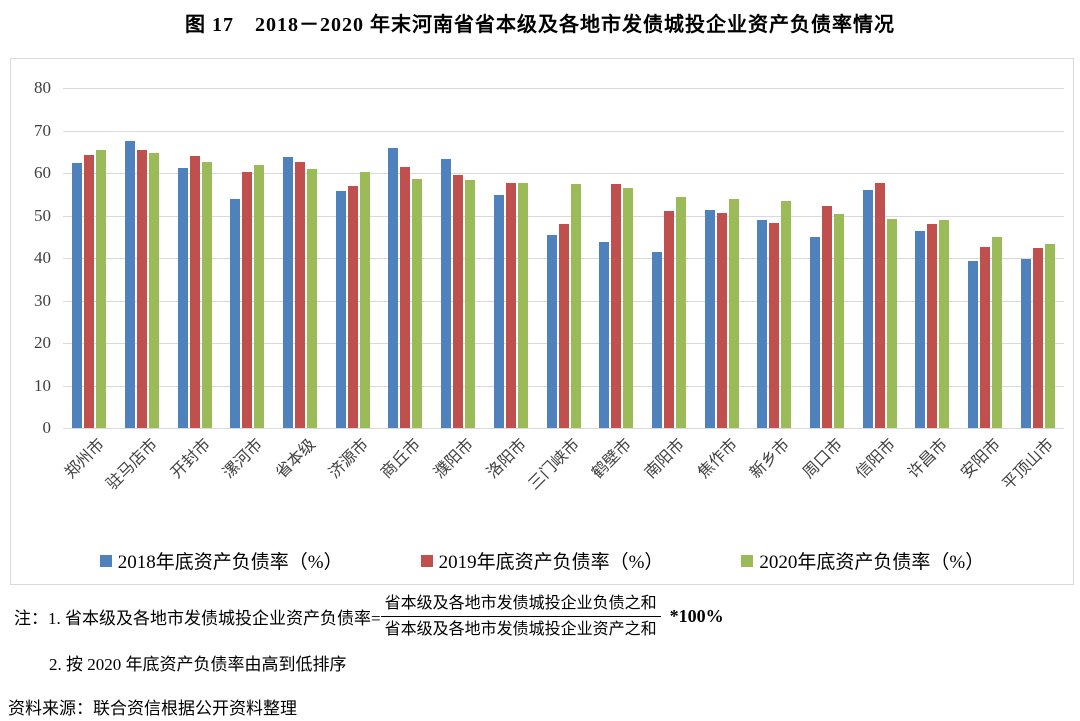  I want to click on y-axis-tick-label: 0, so click(47, 427).